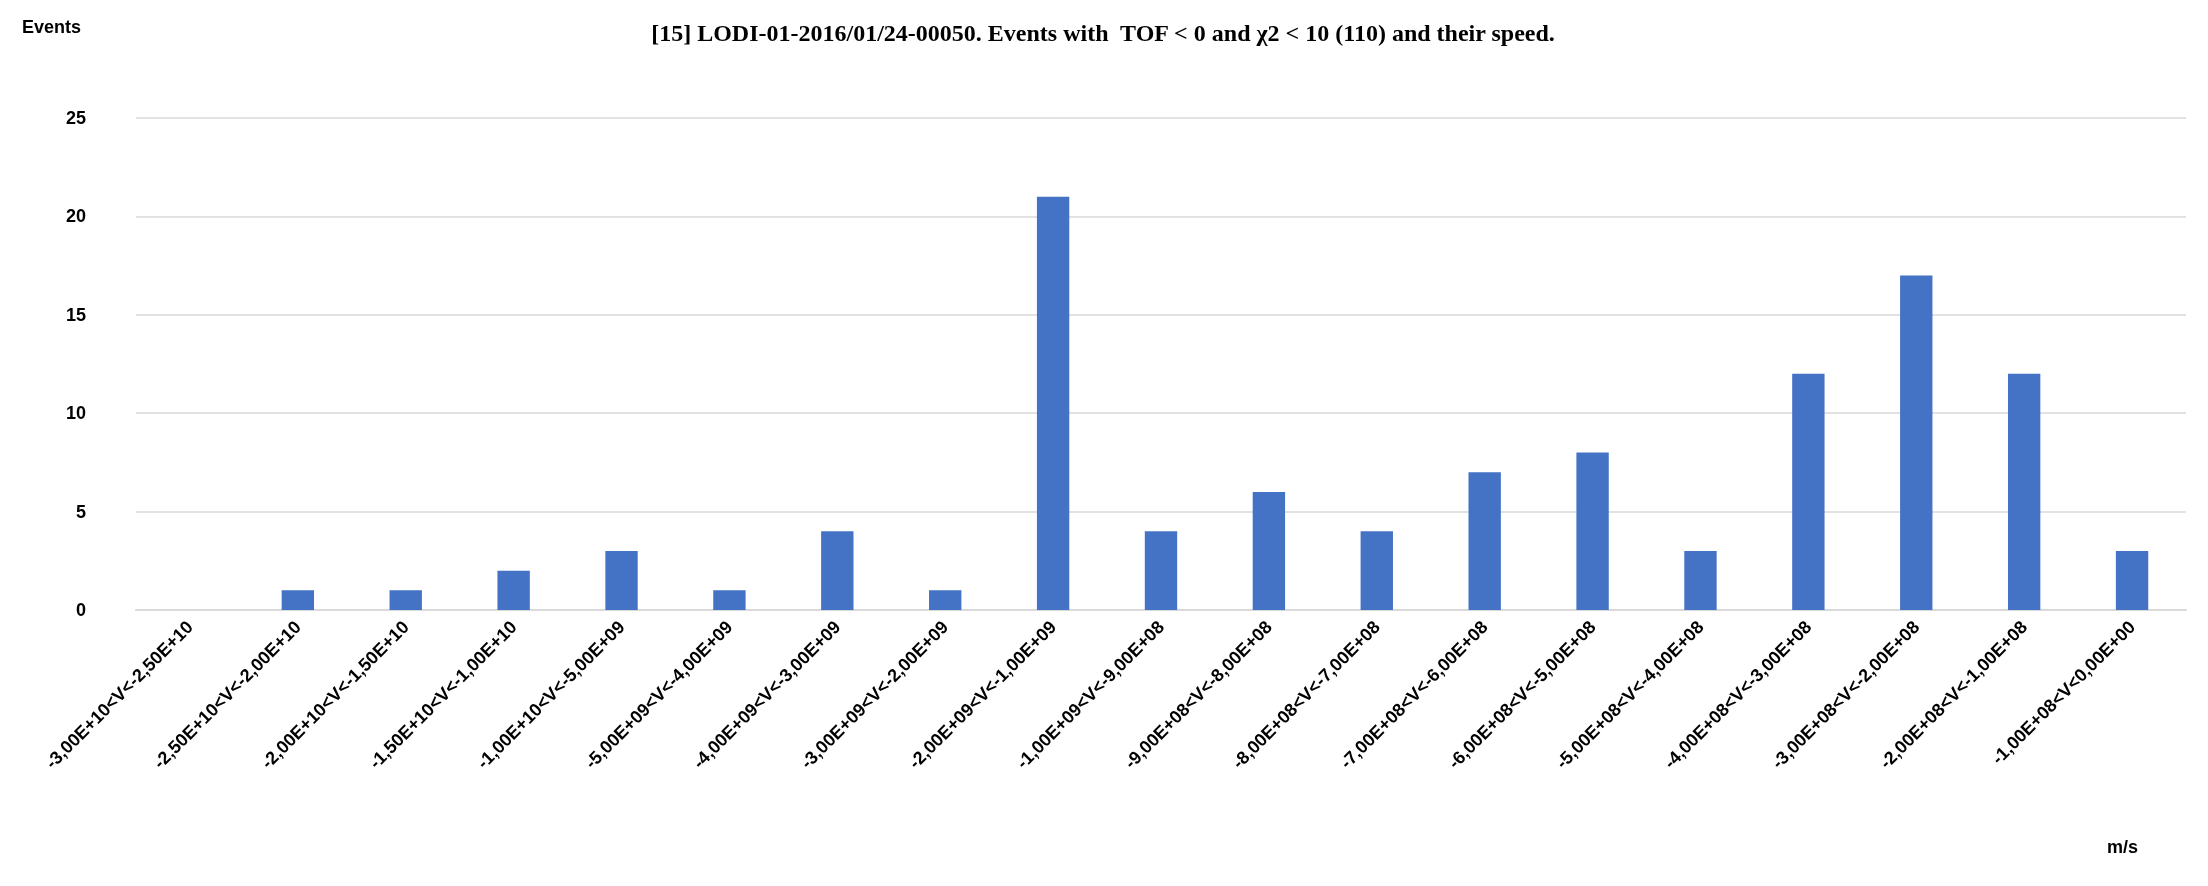 The image size is (2208, 886). I want to click on y-tick-label: 10, so click(75, 413).